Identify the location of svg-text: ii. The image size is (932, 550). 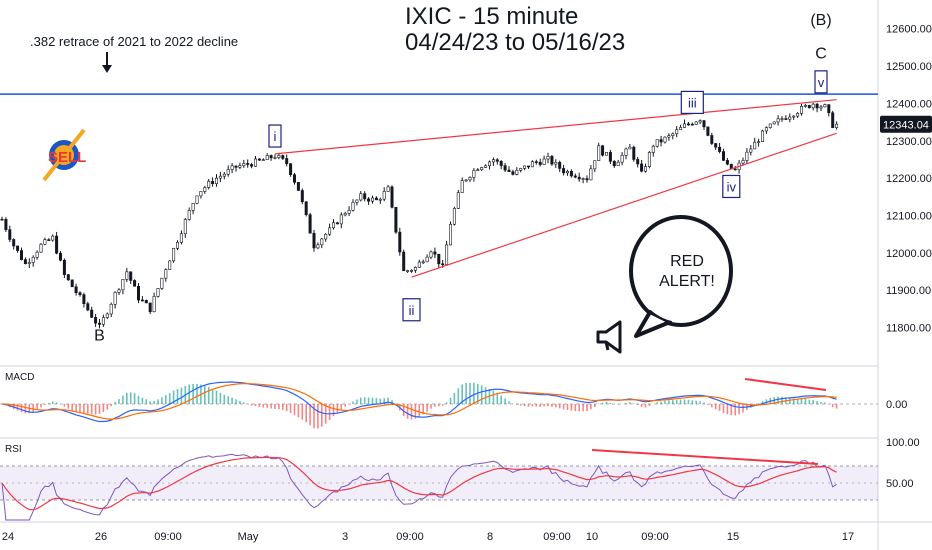
(412, 310).